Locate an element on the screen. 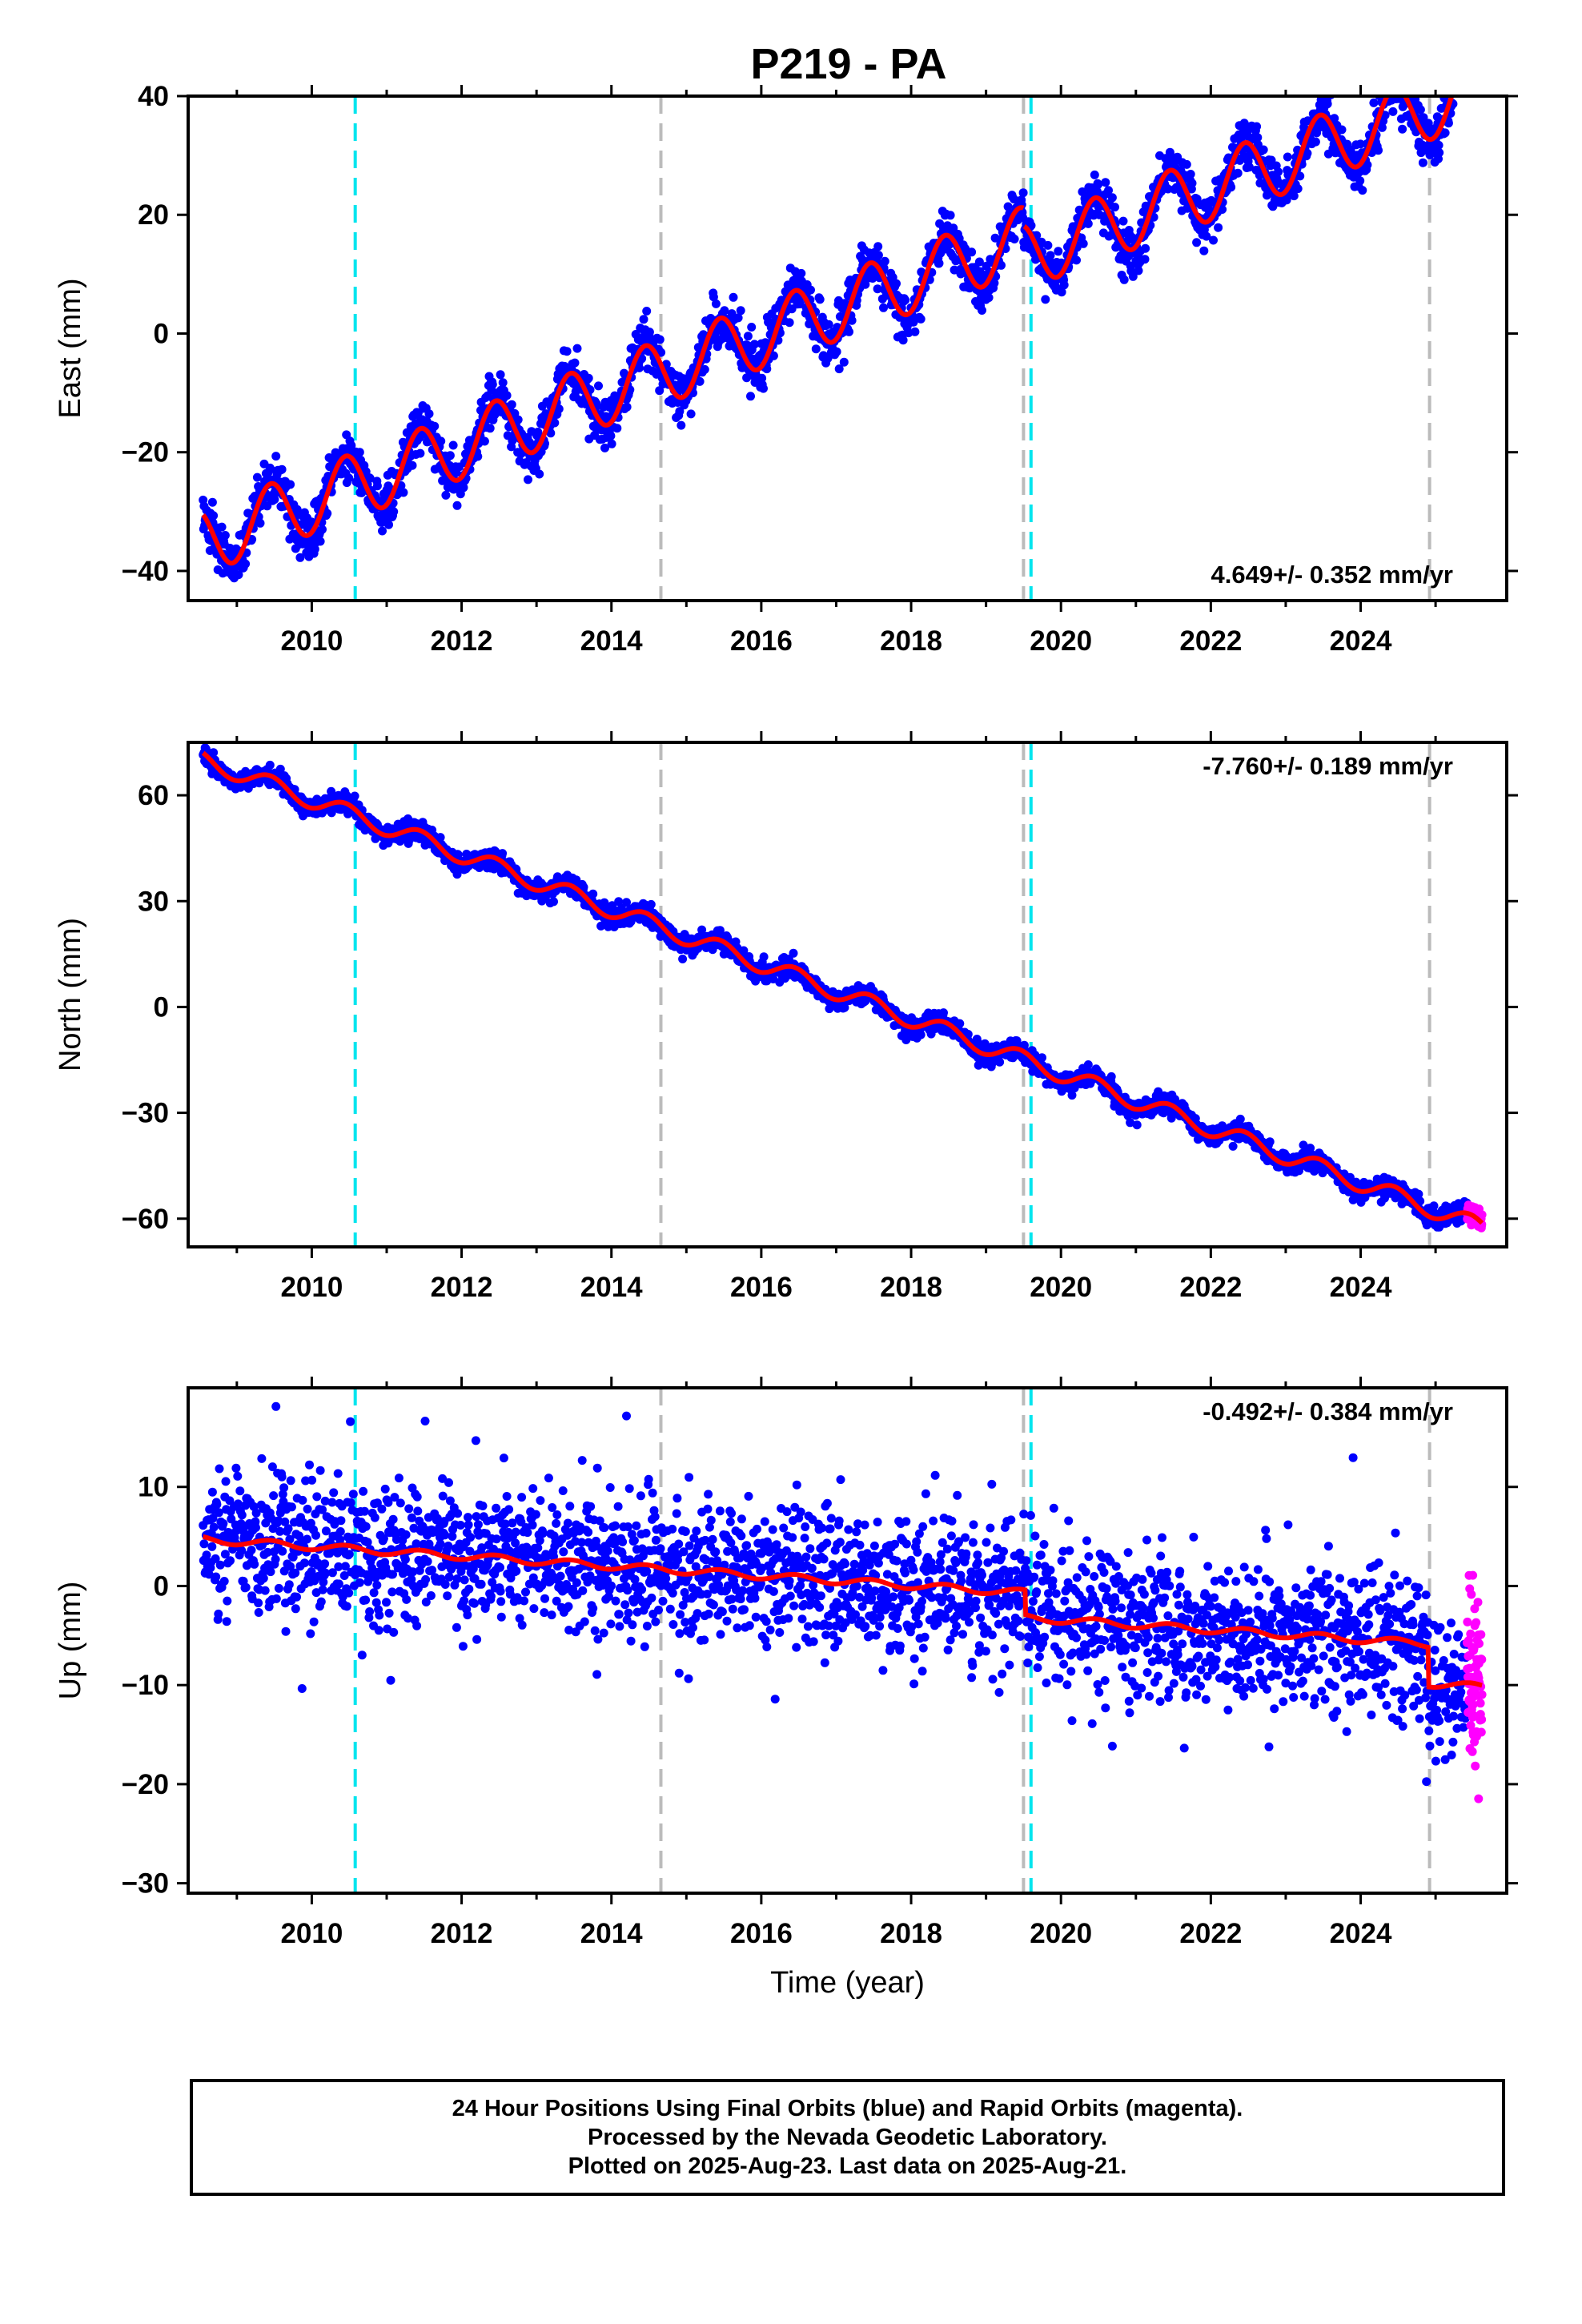 The height and width of the screenshot is (2324, 1582). x-tick-label-east: 2012 is located at coordinates (462, 641).